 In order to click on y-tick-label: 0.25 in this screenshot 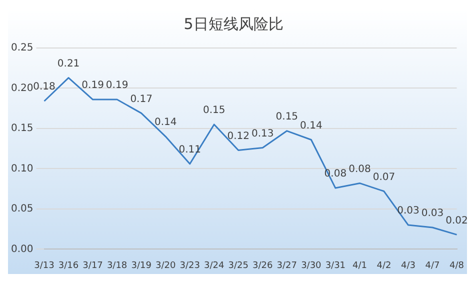, I will do `click(22, 48)`.